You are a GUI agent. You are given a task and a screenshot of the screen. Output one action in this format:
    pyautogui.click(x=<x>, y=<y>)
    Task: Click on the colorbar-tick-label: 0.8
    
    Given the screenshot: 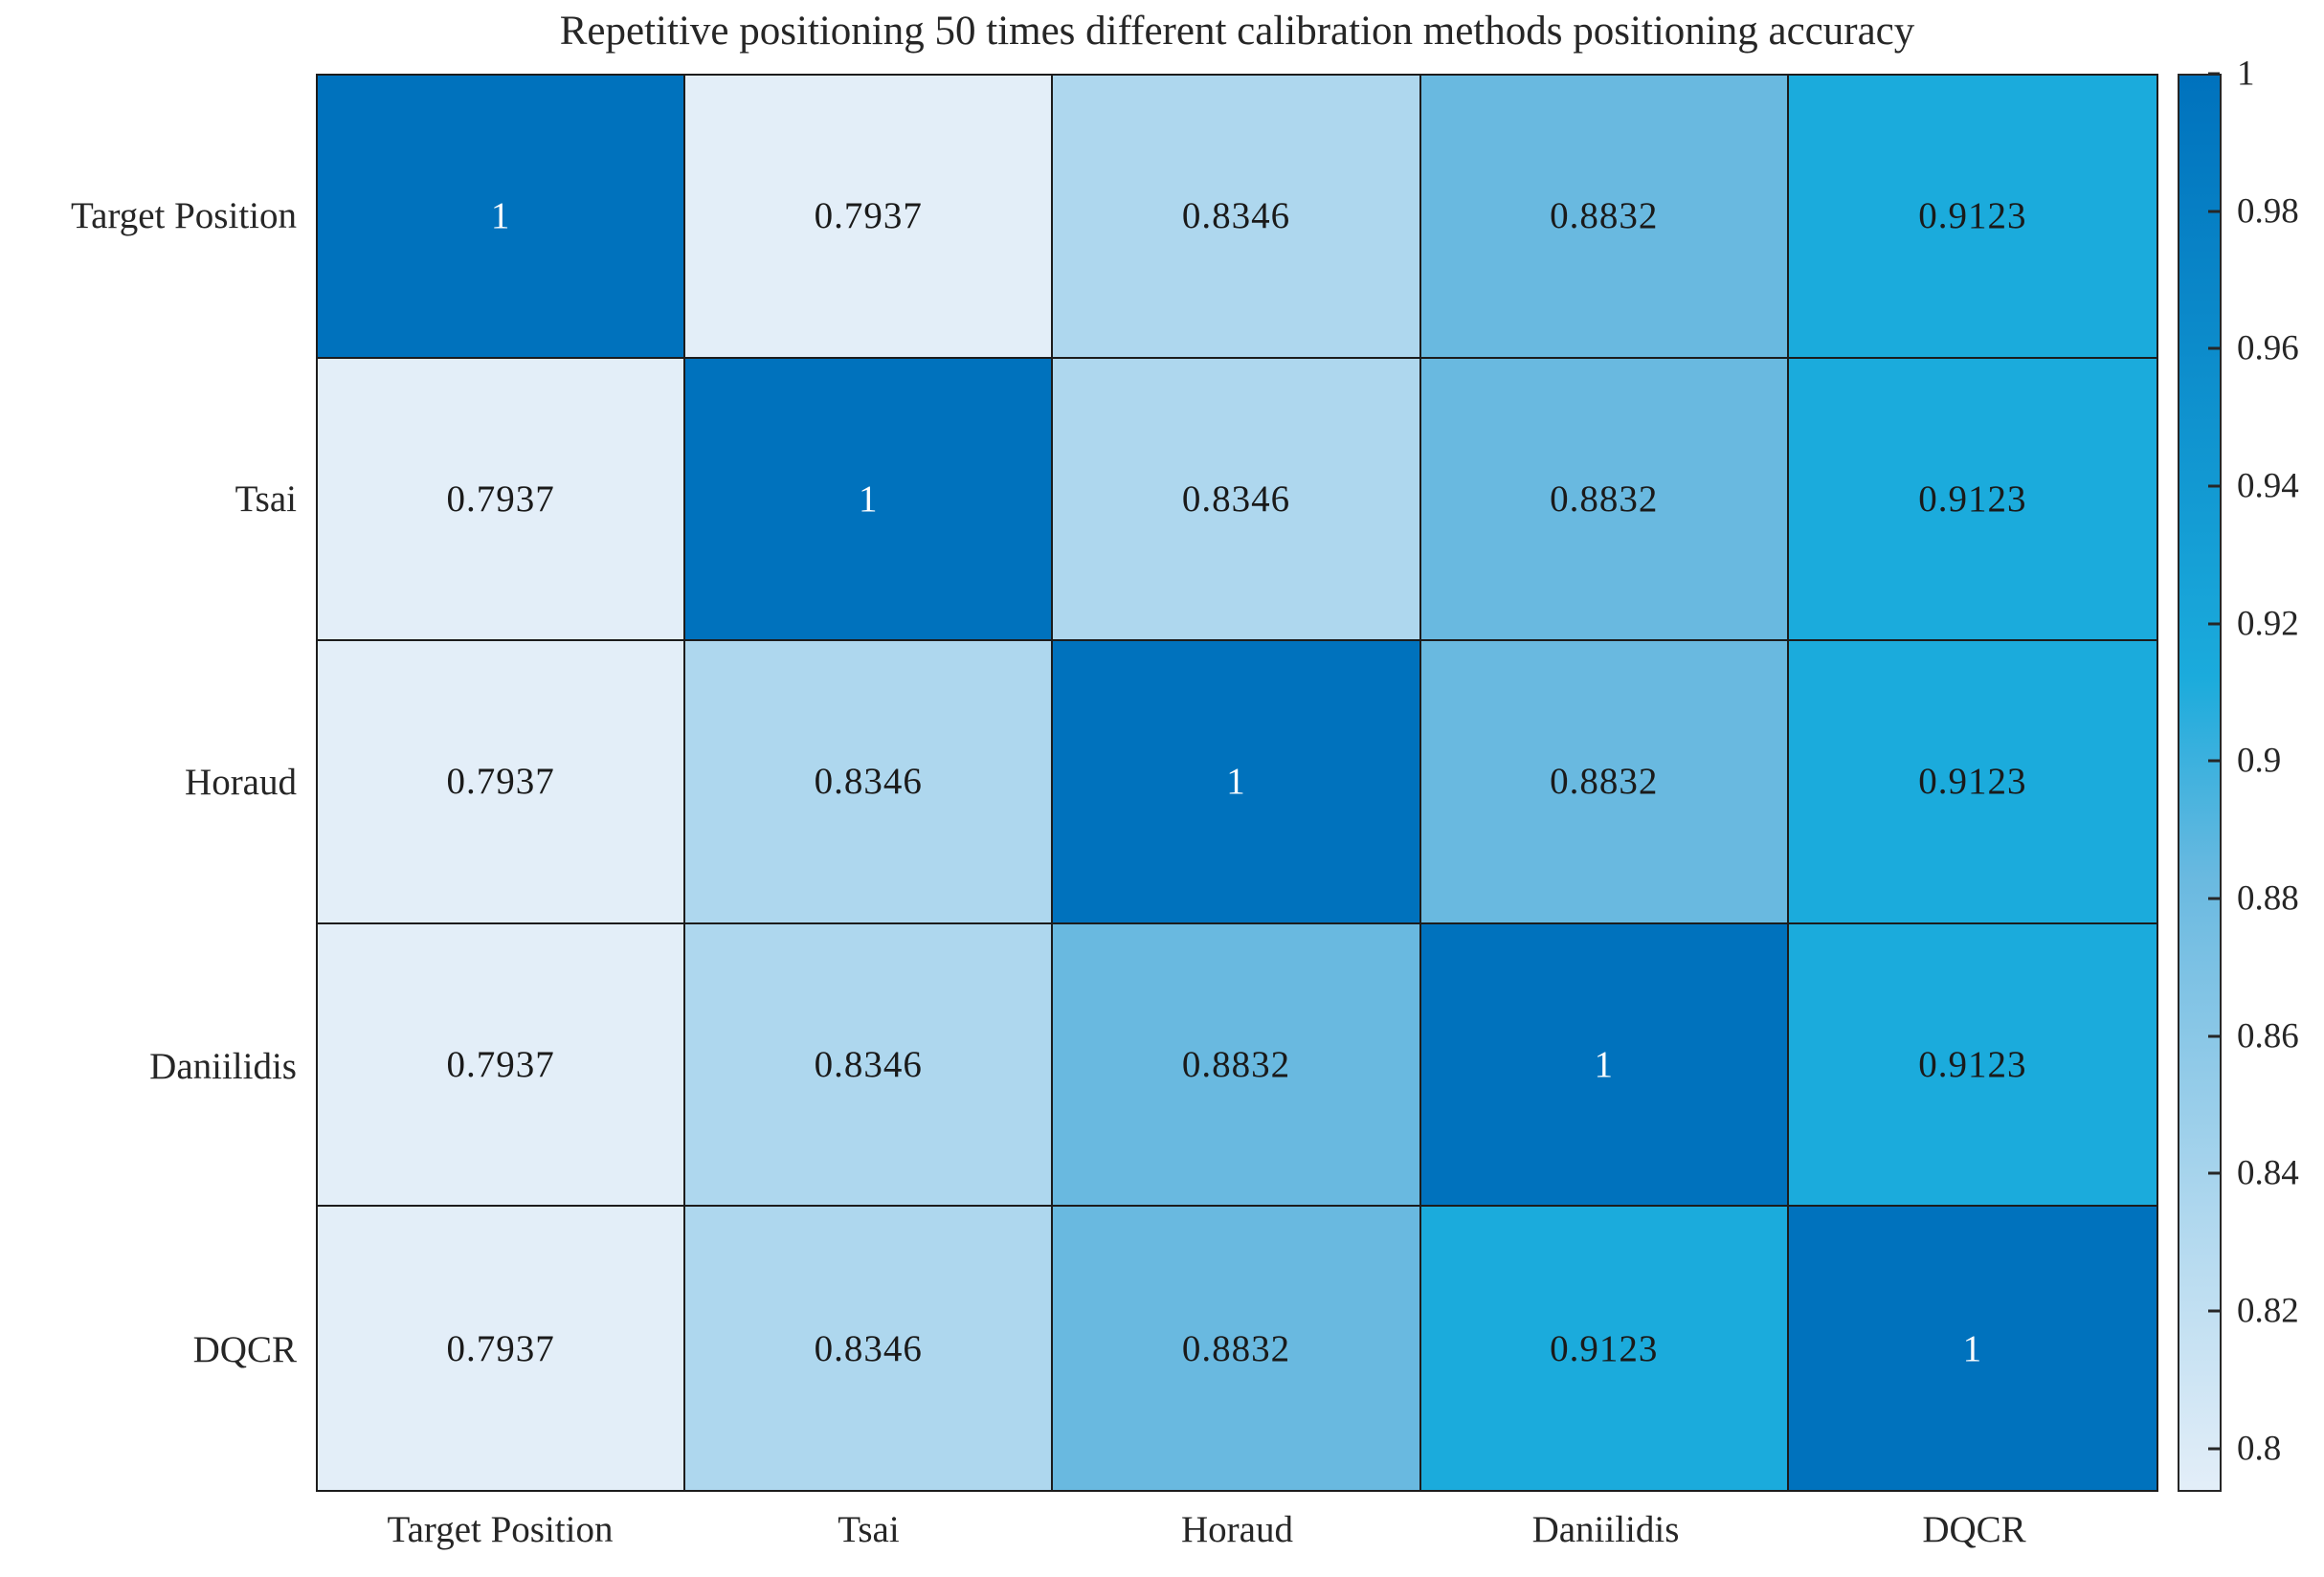 What is the action you would take?
    pyautogui.click(x=2259, y=1449)
    